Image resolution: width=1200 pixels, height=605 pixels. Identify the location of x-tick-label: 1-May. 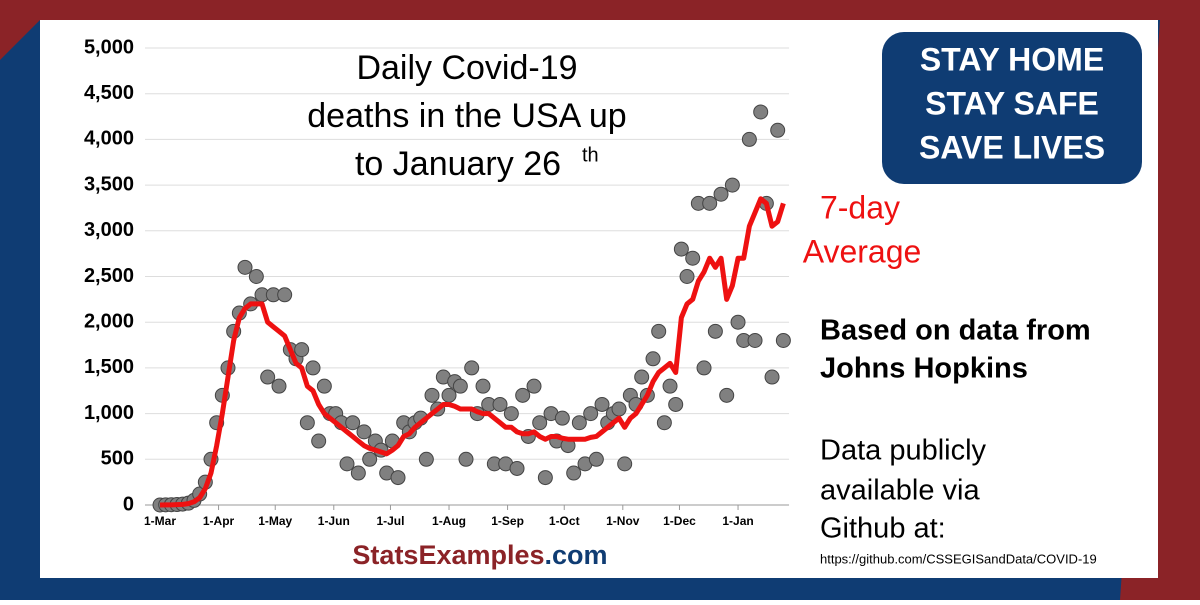
(275, 521).